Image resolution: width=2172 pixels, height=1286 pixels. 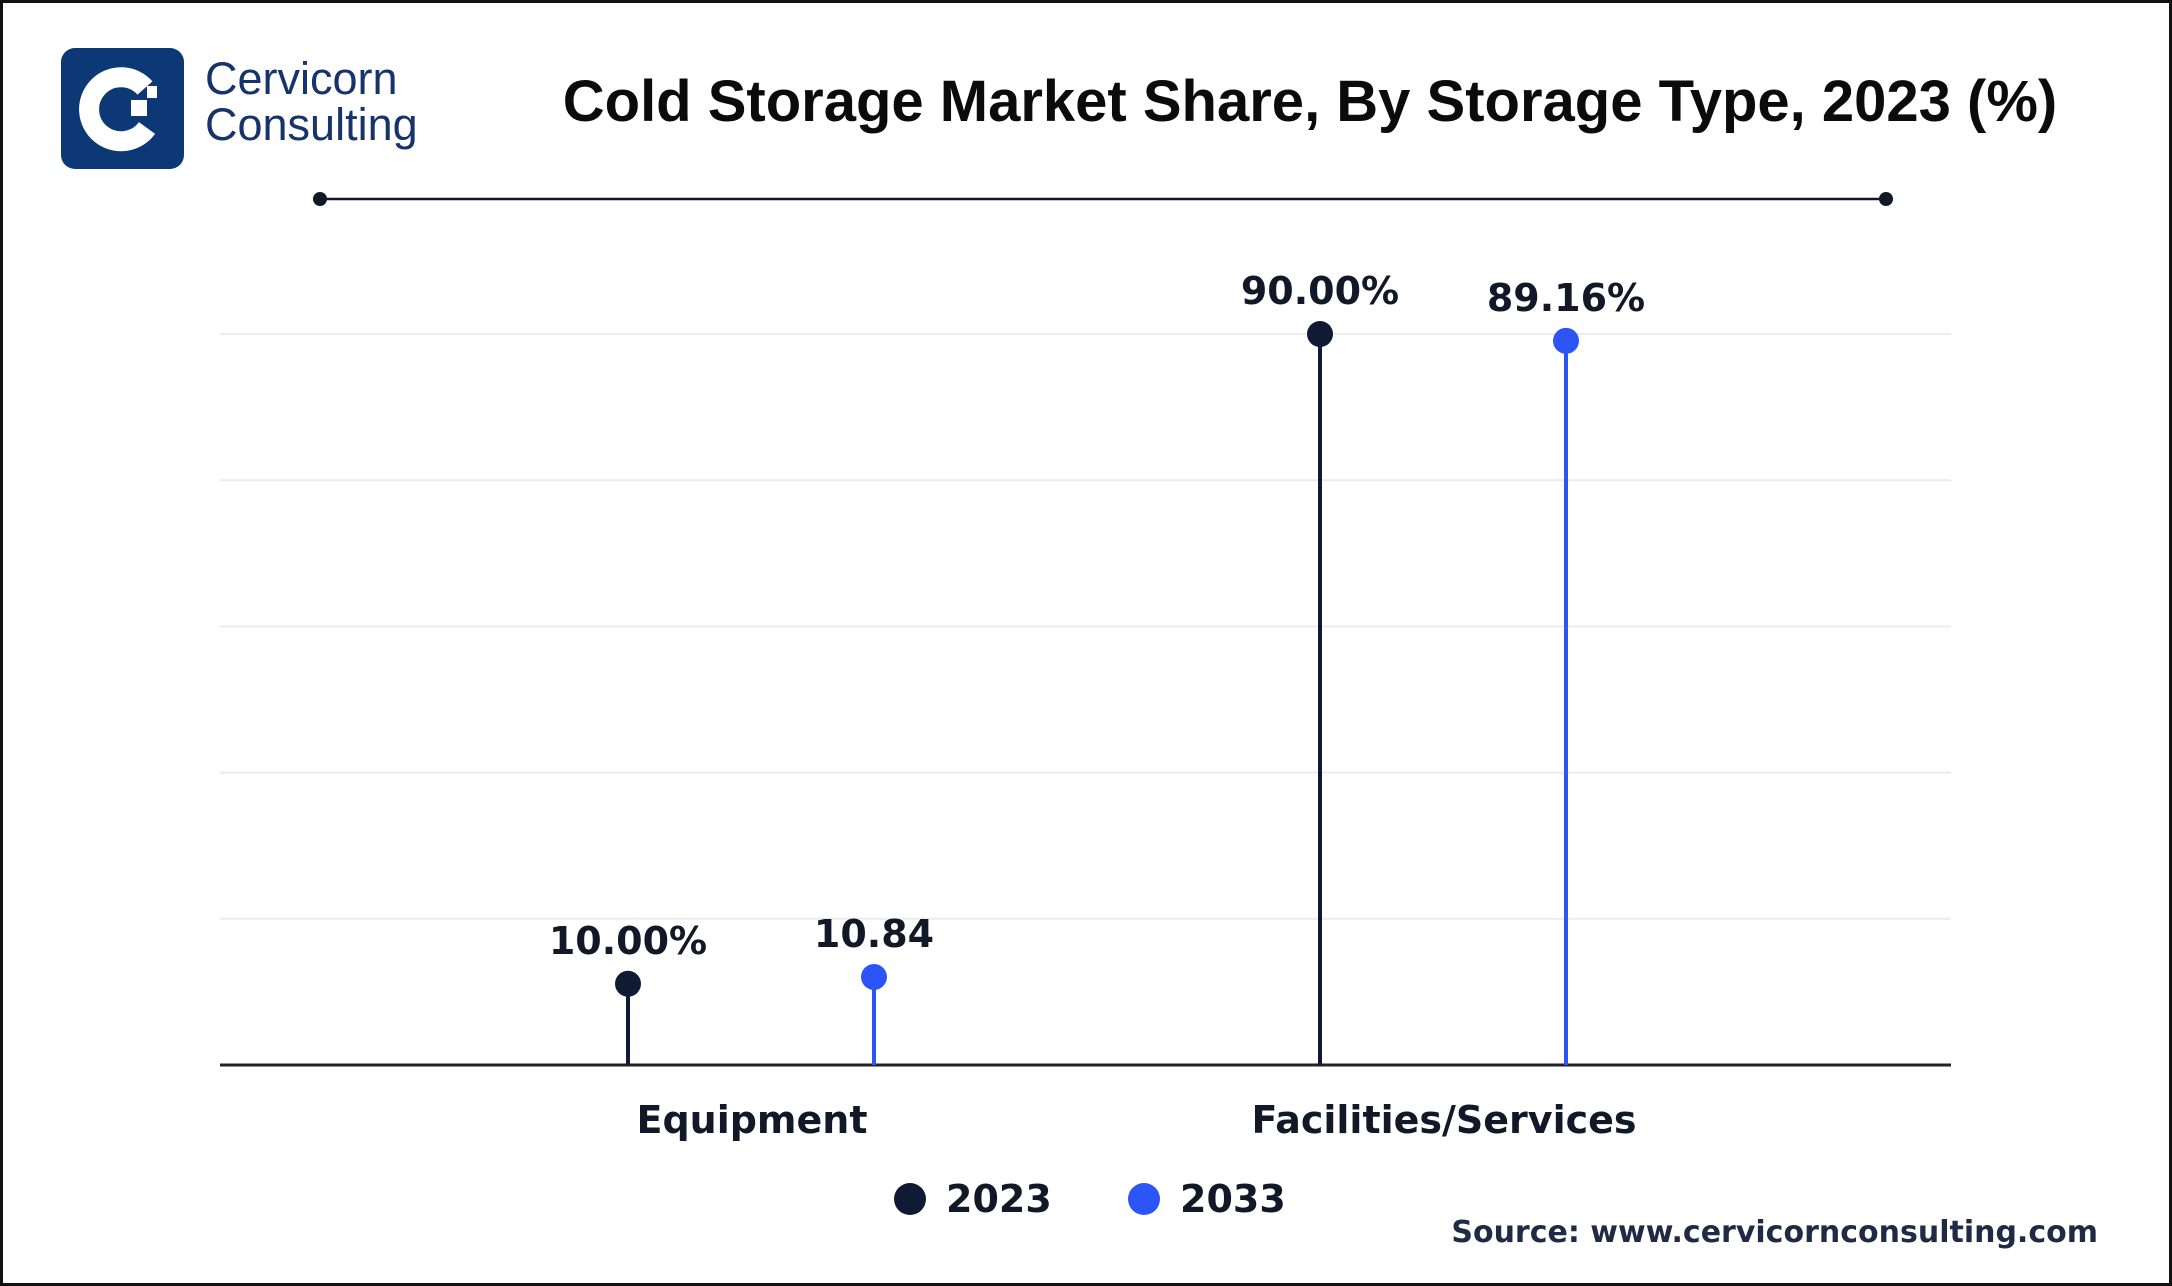 What do you see at coordinates (751, 1120) in the screenshot?
I see `category-label: Equipment` at bounding box center [751, 1120].